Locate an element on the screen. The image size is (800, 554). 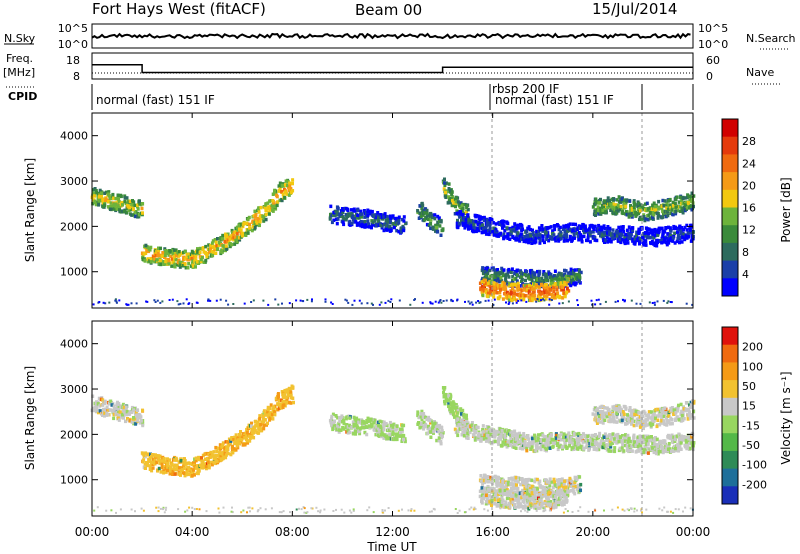
echo-mark-D is located at coordinates (428, 219).